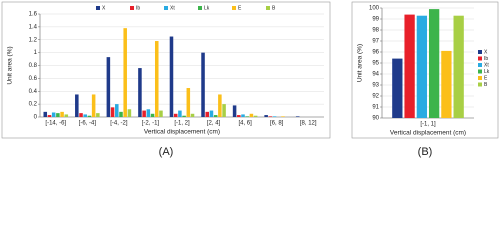 Image resolution: width=500 pixels, height=240 pixels. Describe the element at coordinates (374, 9) in the screenshot. I see `y-tick-label: 100` at that location.